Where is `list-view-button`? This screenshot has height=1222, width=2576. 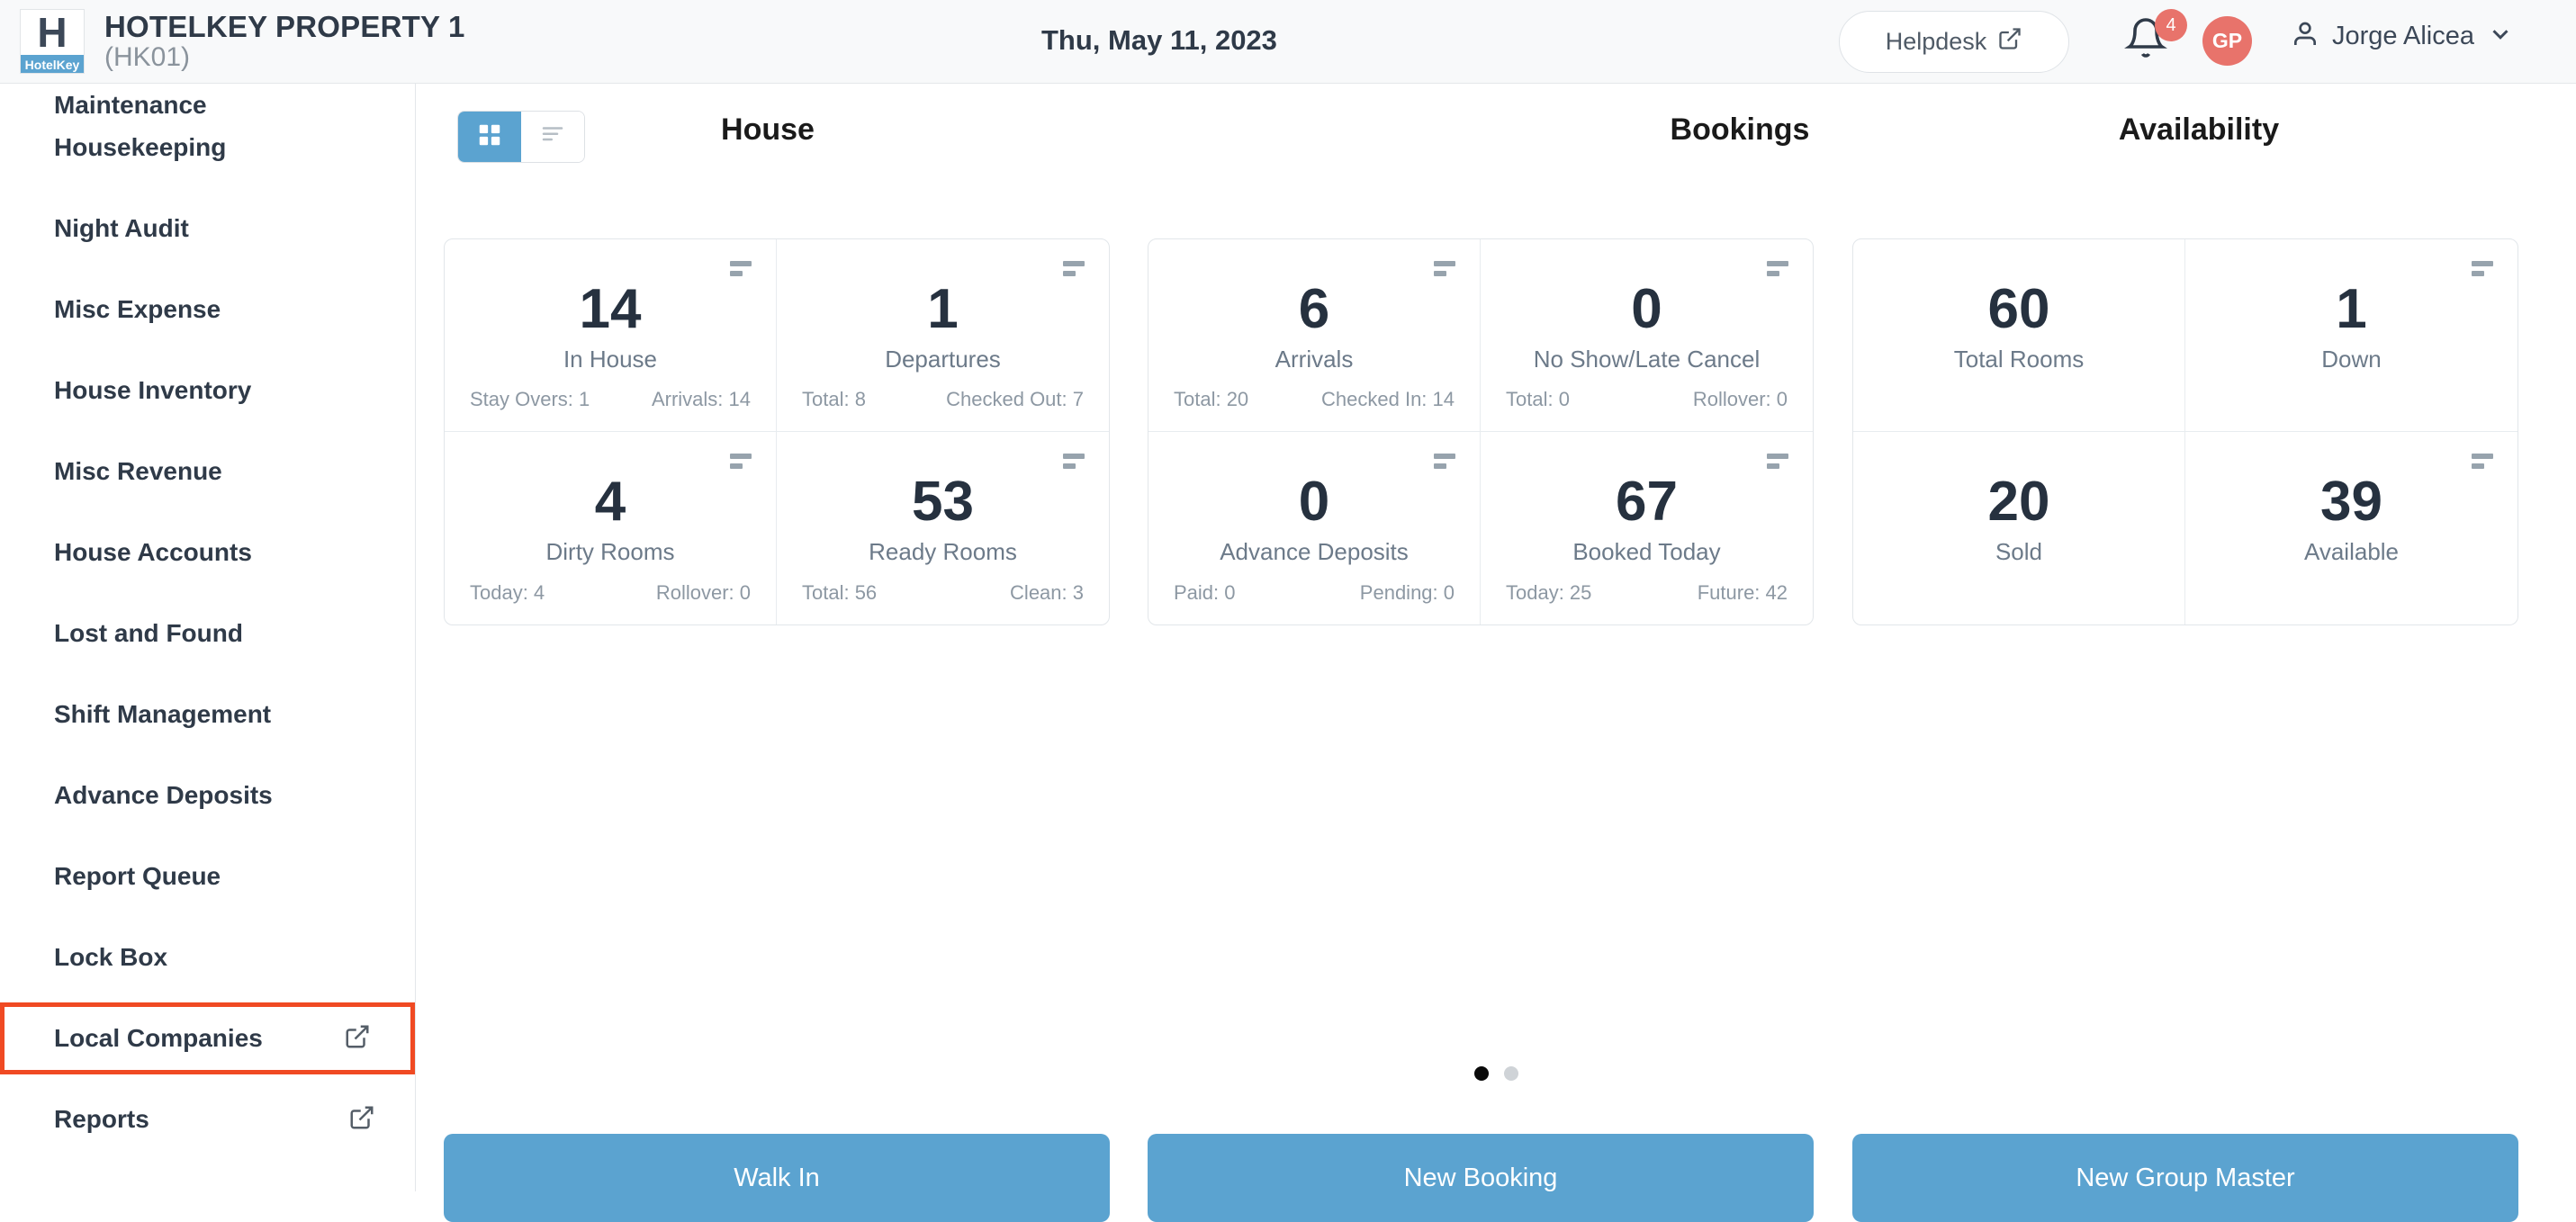
list-view-button is located at coordinates (552, 137).